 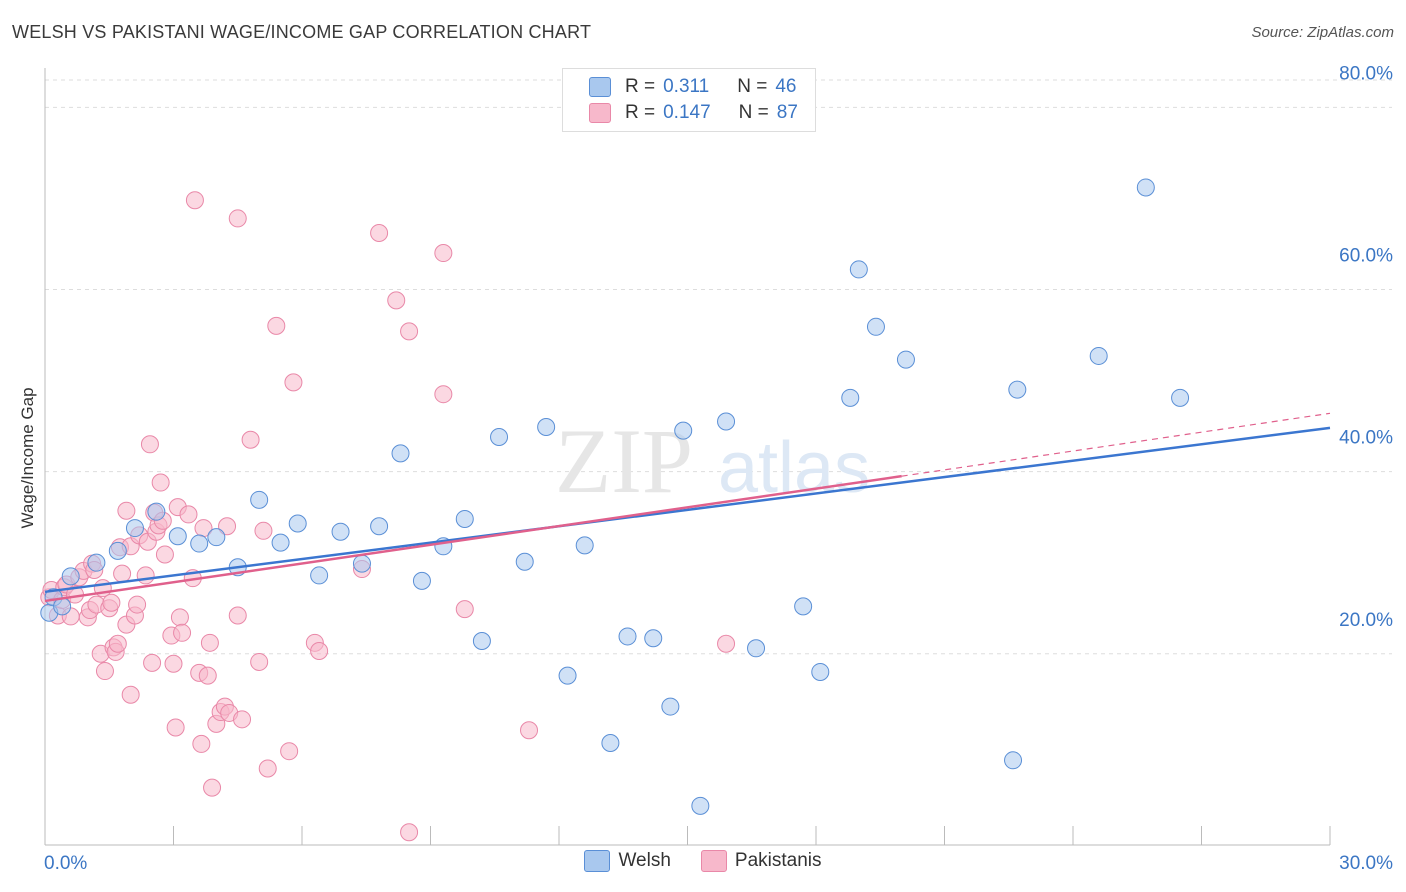 I want to click on watermark: ZIP atlas, so click(x=712, y=461).